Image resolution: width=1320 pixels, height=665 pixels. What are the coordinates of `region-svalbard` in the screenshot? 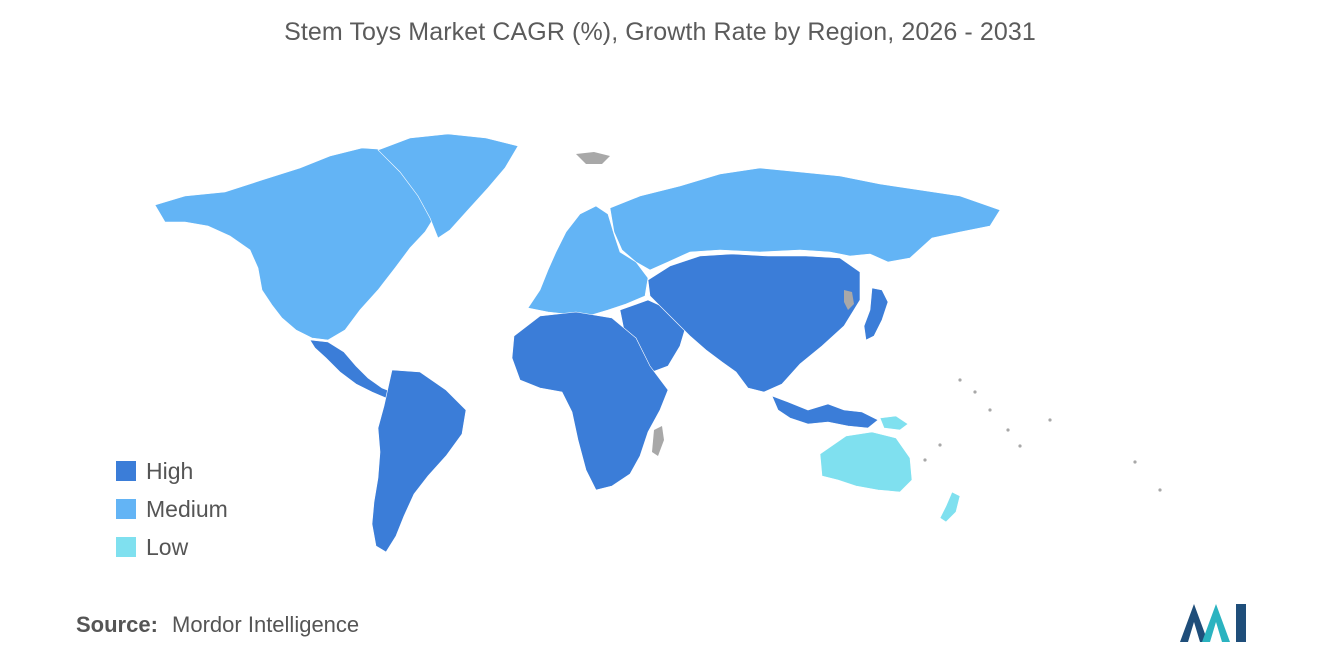 It's located at (593, 158).